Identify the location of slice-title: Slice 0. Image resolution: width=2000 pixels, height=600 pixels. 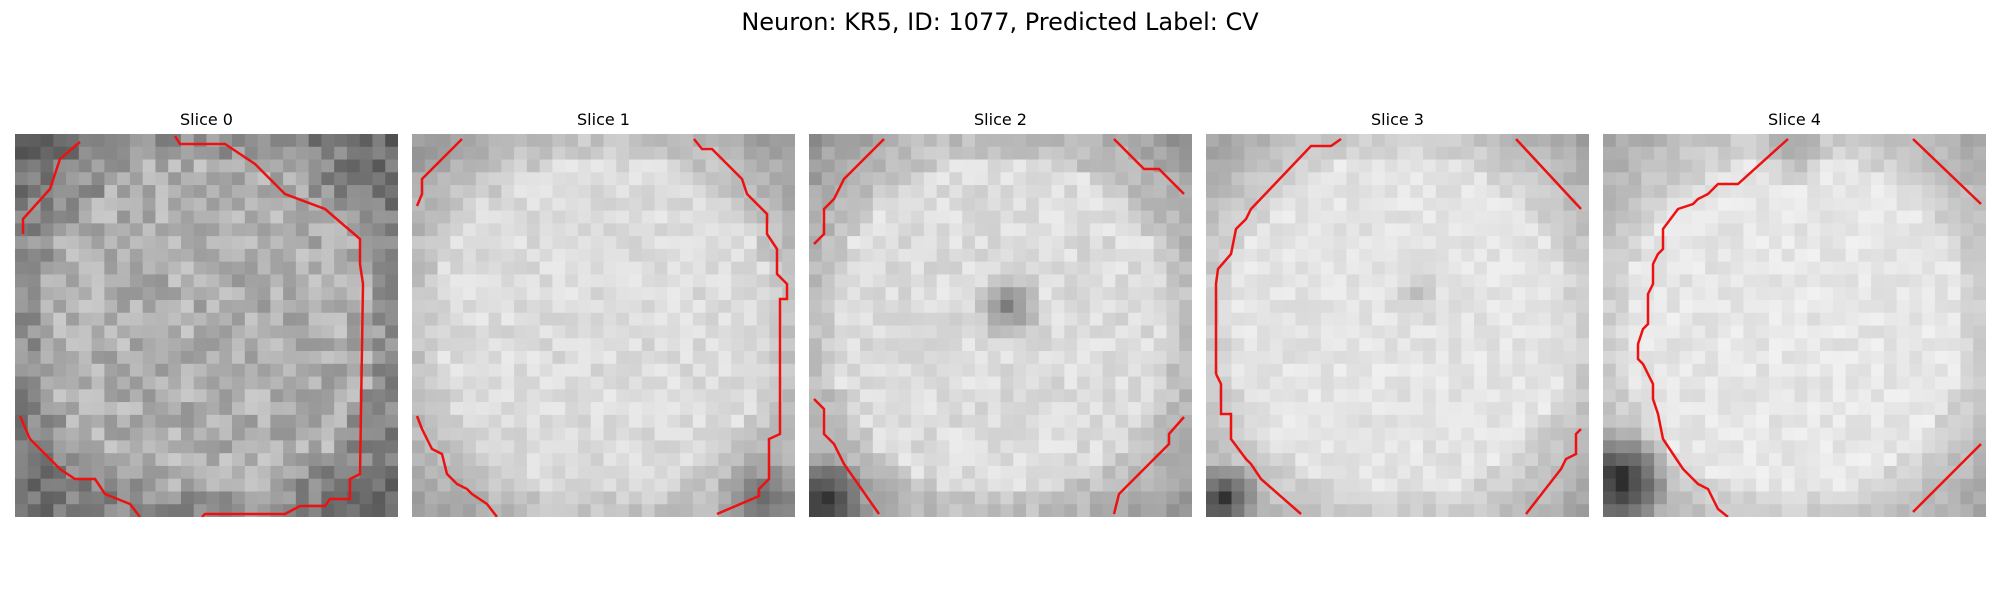
(206, 119).